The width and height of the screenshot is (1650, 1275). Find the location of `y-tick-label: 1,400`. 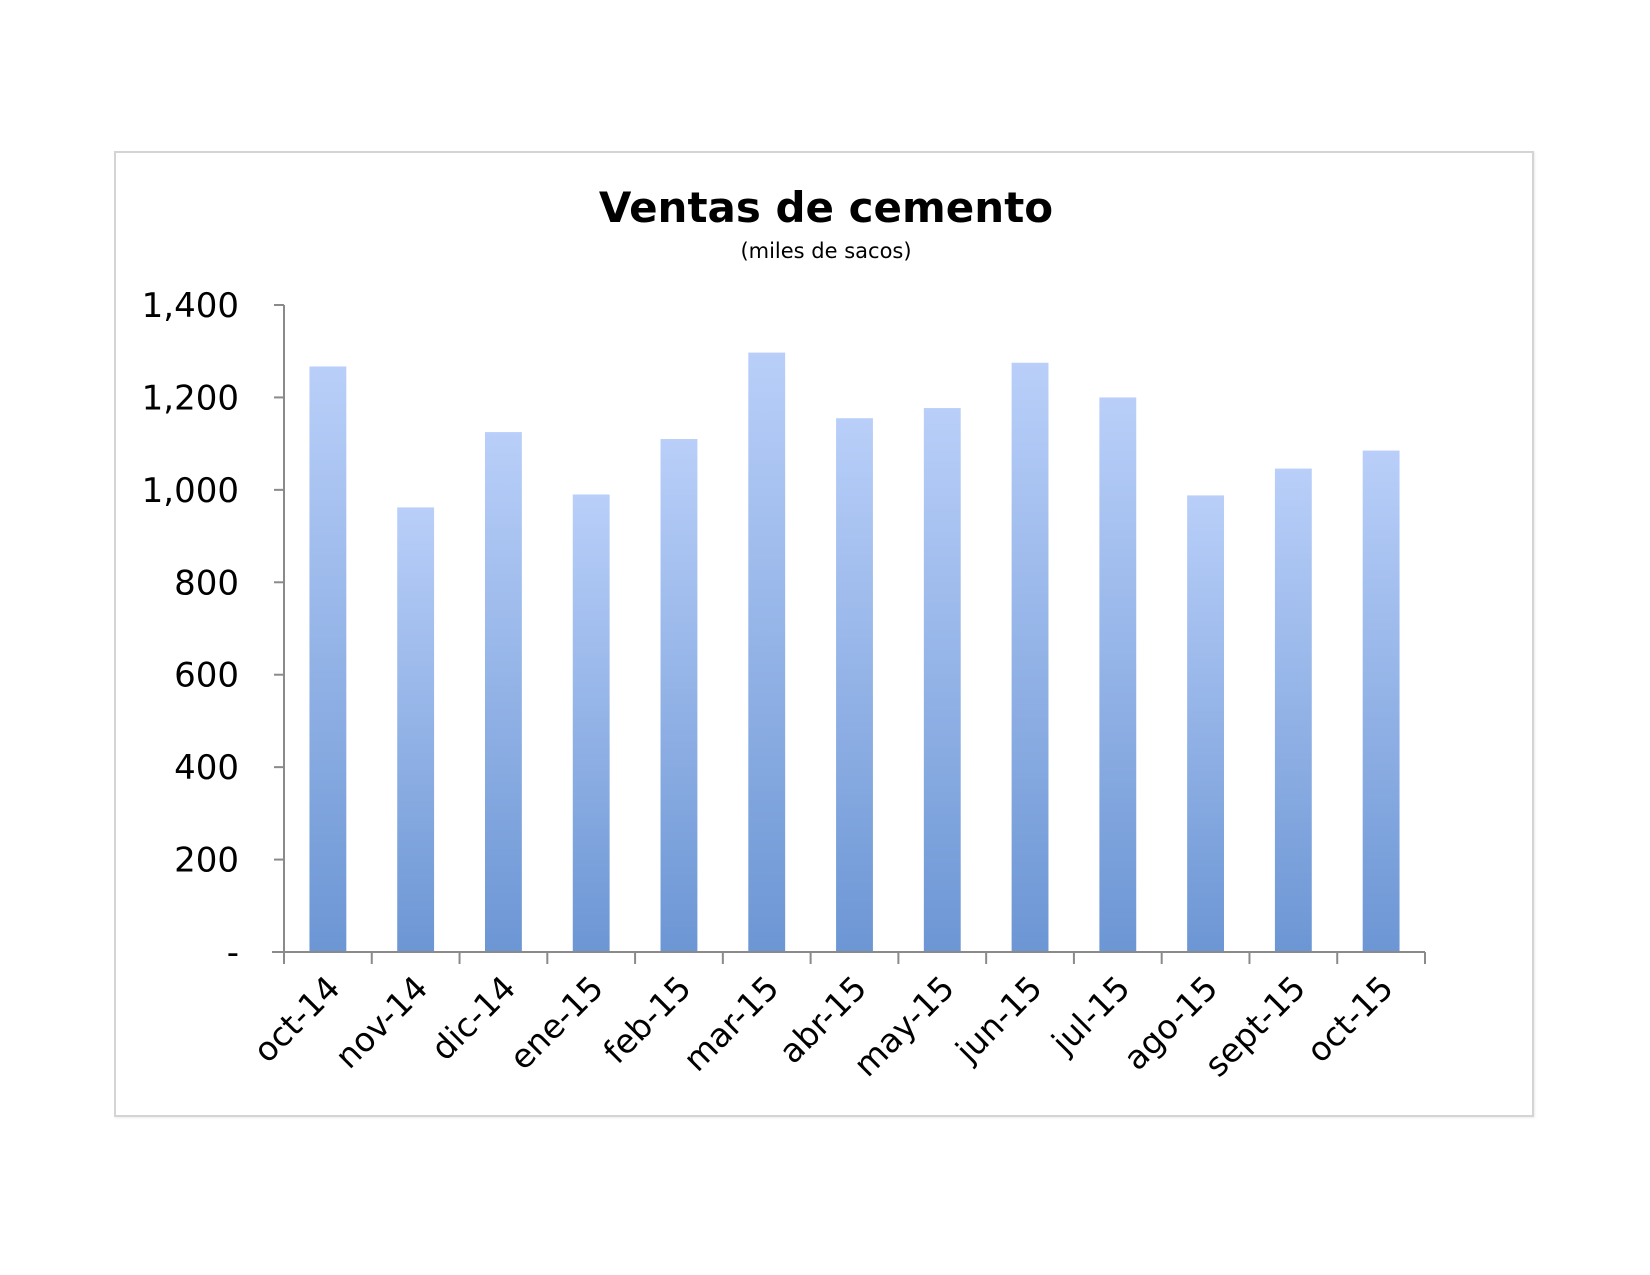

y-tick-label: 1,400 is located at coordinates (190, 306).